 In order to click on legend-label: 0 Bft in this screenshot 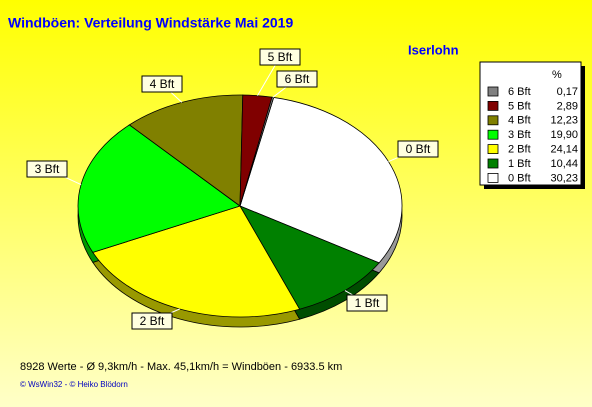, I will do `click(519, 178)`.